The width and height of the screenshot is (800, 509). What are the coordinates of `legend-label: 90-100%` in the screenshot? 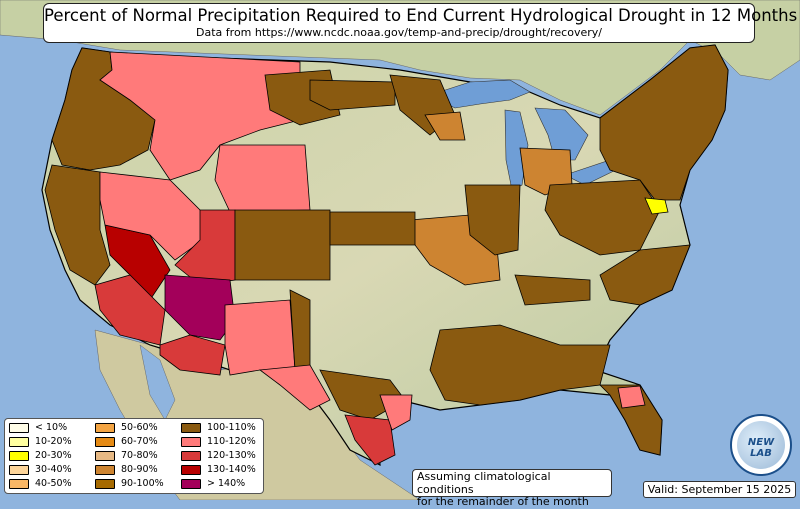 It's located at (142, 483).